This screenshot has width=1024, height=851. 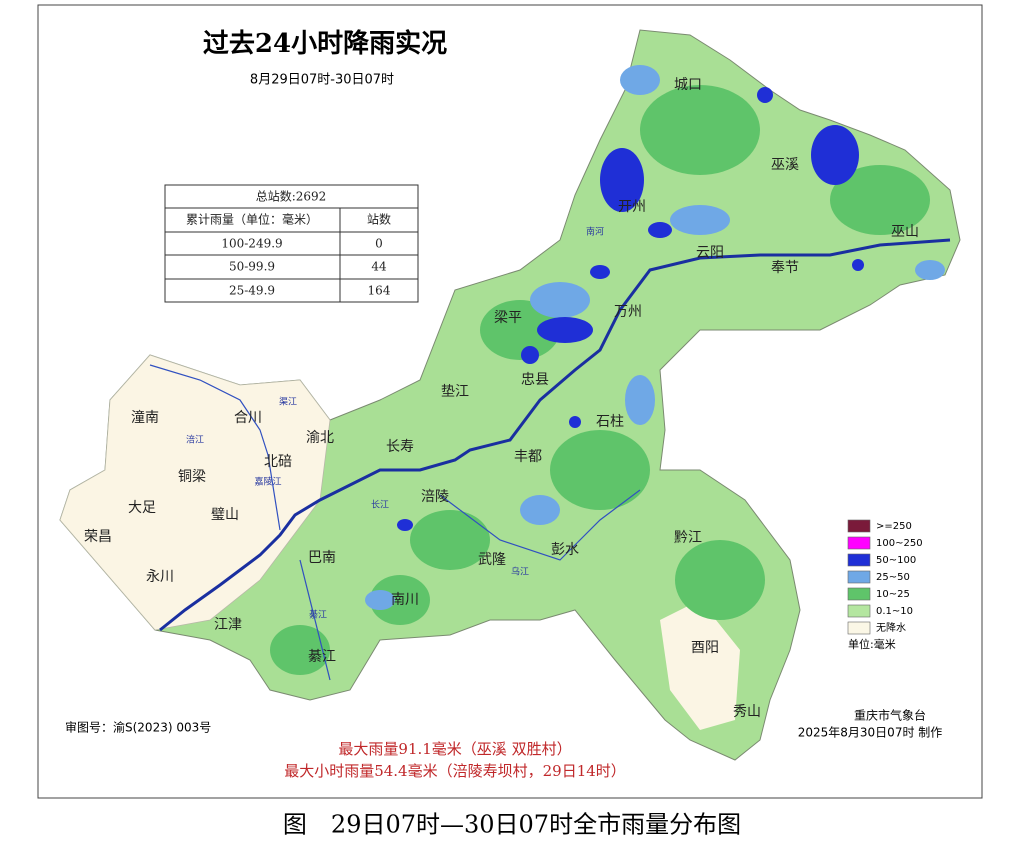 I want to click on district-label: 开州, so click(x=632, y=207).